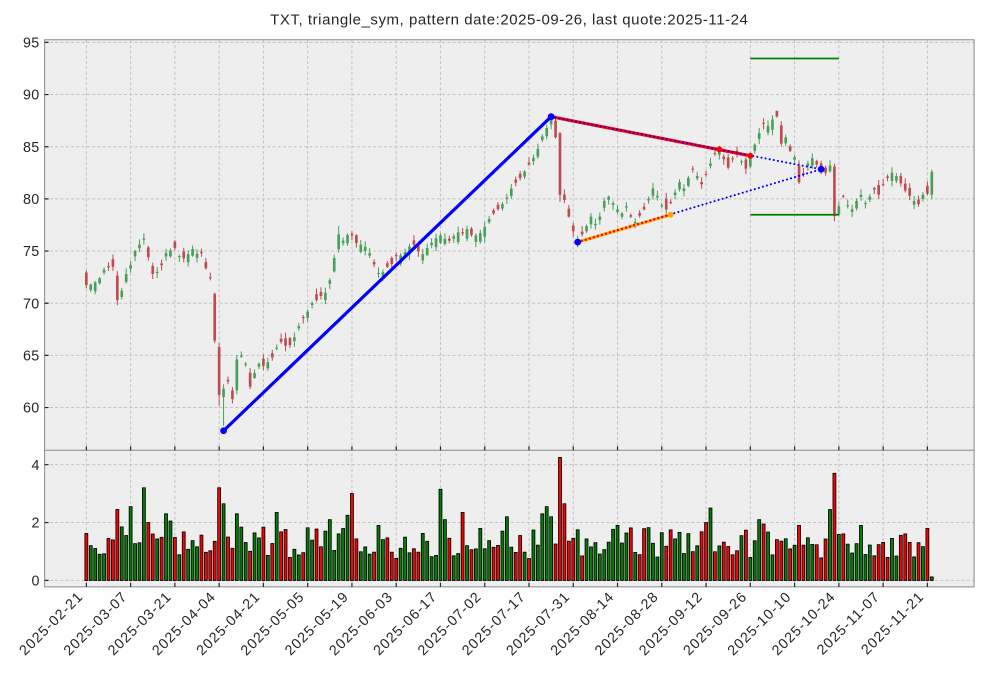 The image size is (993, 678). Describe the element at coordinates (31, 44) in the screenshot. I see `svg-text: 95` at that location.